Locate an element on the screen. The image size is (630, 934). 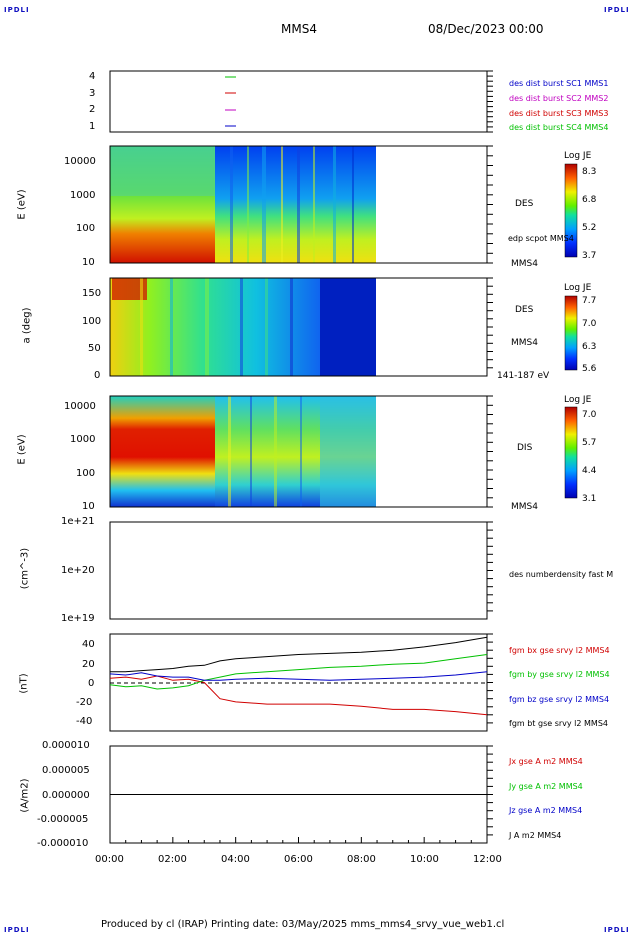
panel4-cbar-tick: 5.7 is located at coordinates (589, 443).